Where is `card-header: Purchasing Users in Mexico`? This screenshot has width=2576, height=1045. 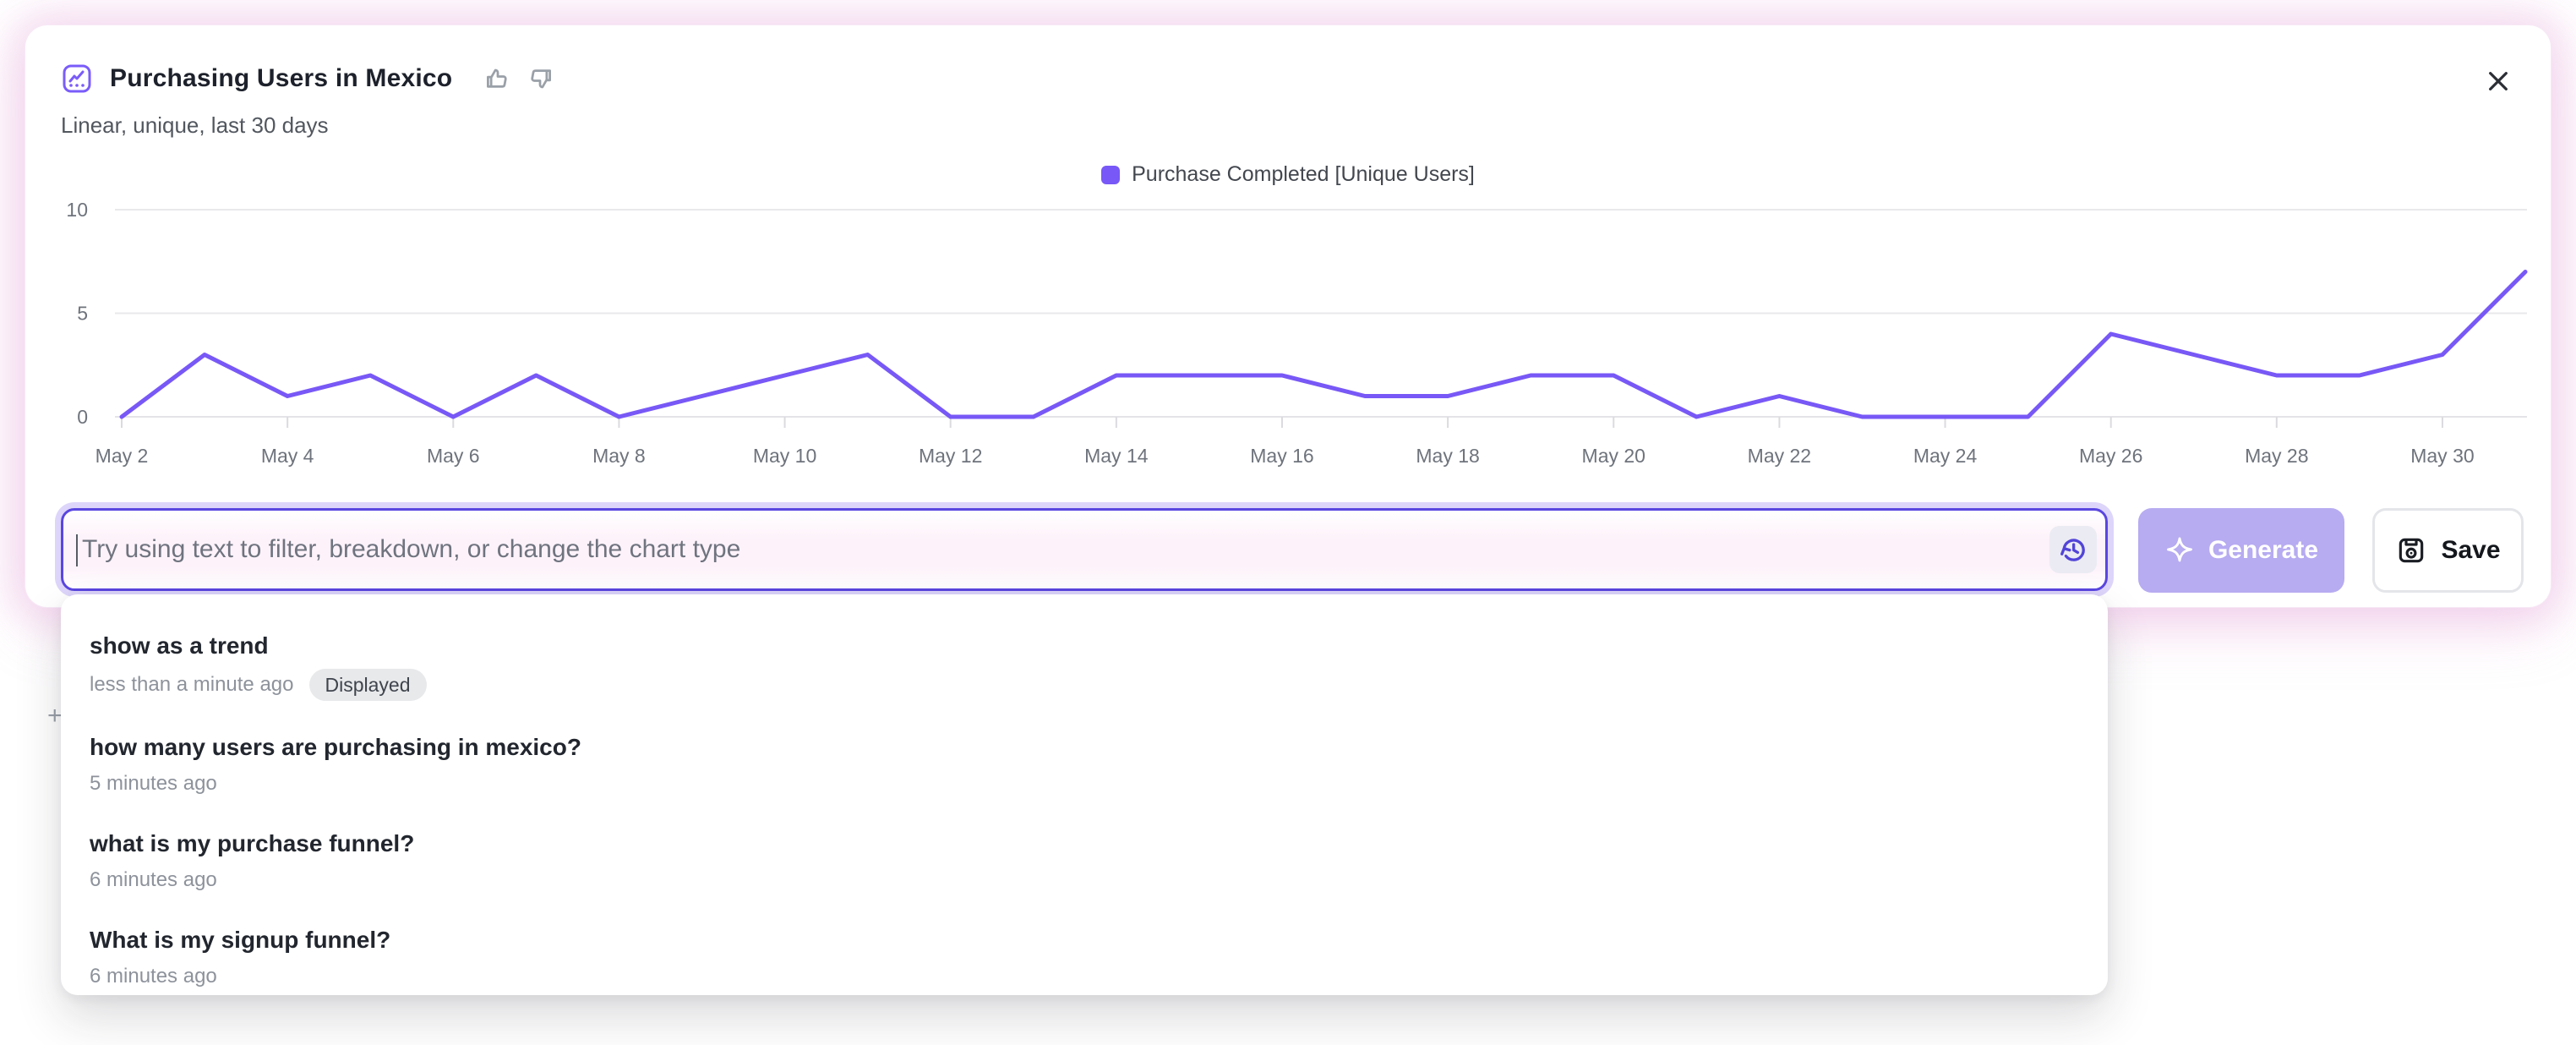 card-header: Purchasing Users in Mexico is located at coordinates (309, 78).